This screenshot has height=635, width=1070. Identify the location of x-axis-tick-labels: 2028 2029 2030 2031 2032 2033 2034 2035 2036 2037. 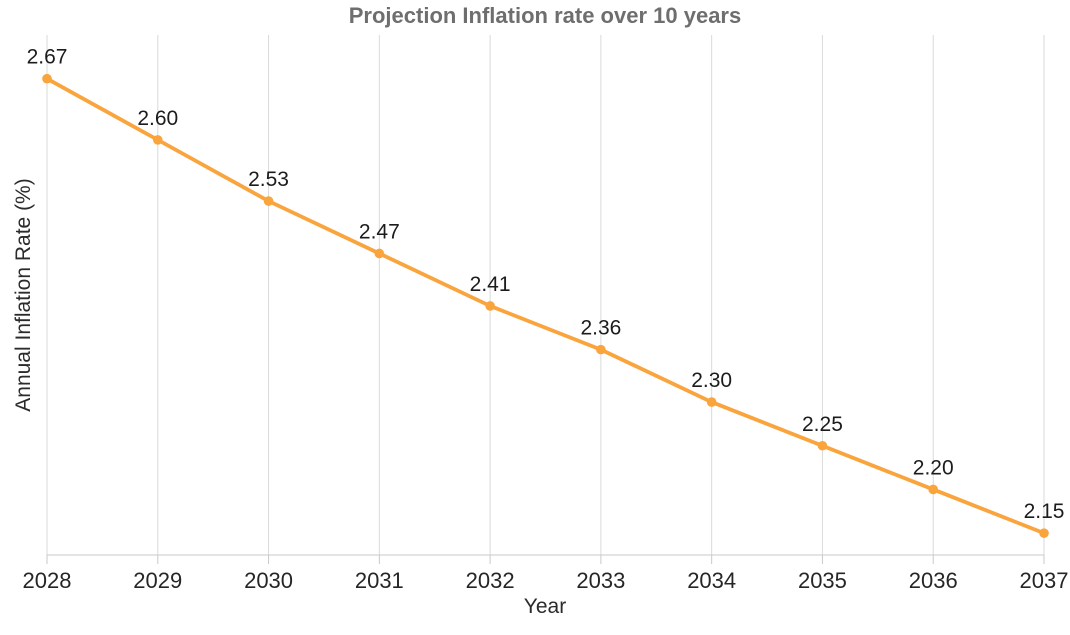
(546, 580).